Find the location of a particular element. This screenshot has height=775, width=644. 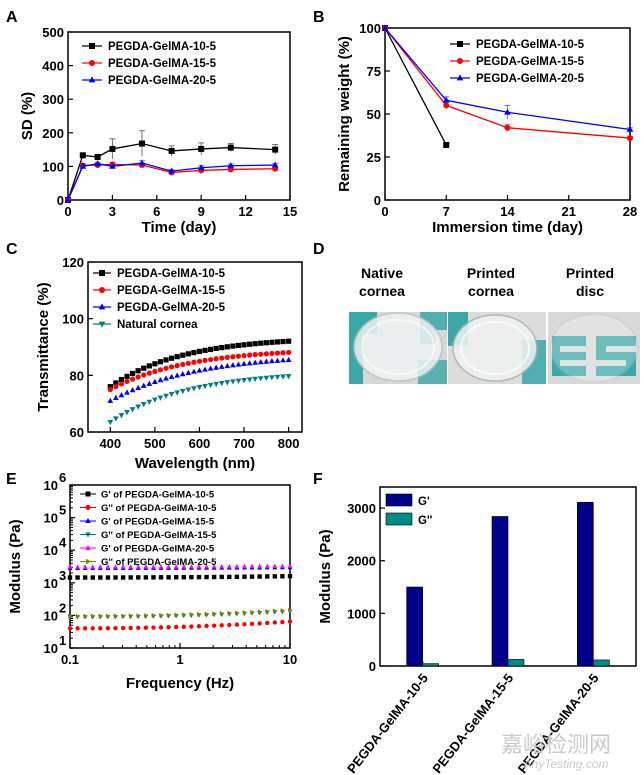

photo-label-native-1: Native is located at coordinates (382, 273).